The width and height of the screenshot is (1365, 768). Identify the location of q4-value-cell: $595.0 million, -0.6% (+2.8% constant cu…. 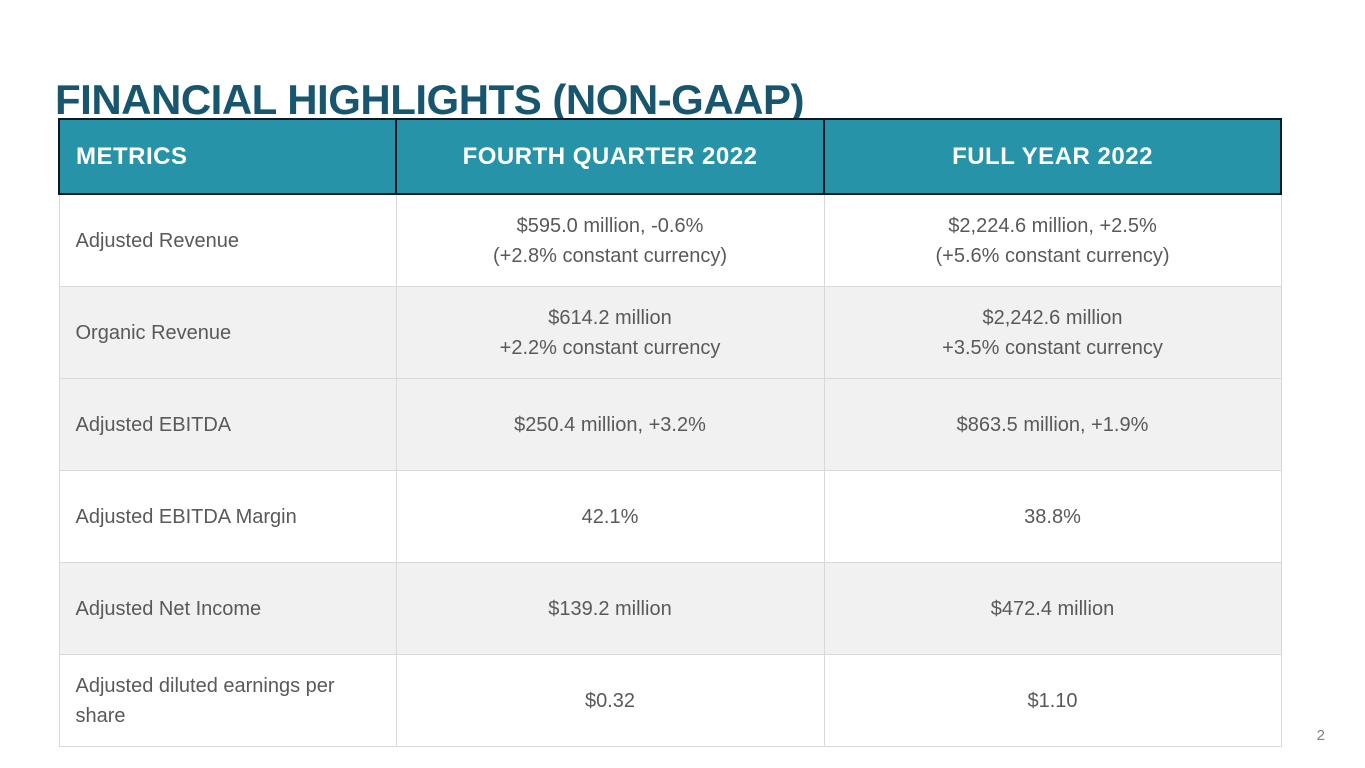
(610, 240).